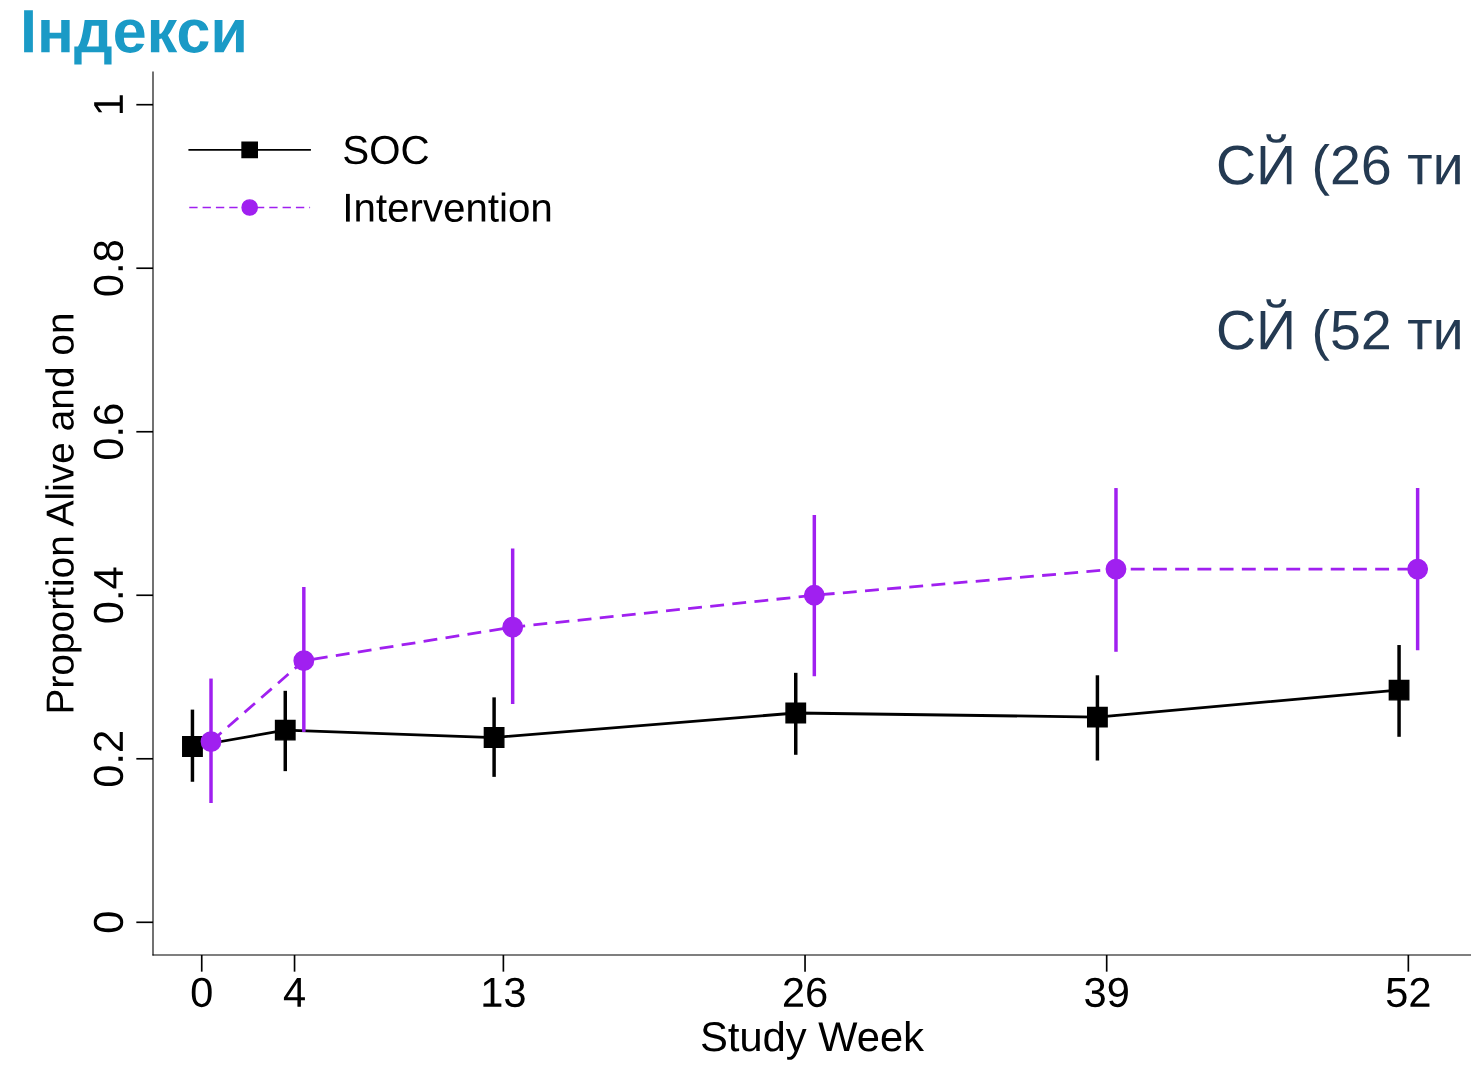 The height and width of the screenshot is (1091, 1471). What do you see at coordinates (63, 513) in the screenshot?
I see `y-axis-title: Proportion Alive and on` at bounding box center [63, 513].